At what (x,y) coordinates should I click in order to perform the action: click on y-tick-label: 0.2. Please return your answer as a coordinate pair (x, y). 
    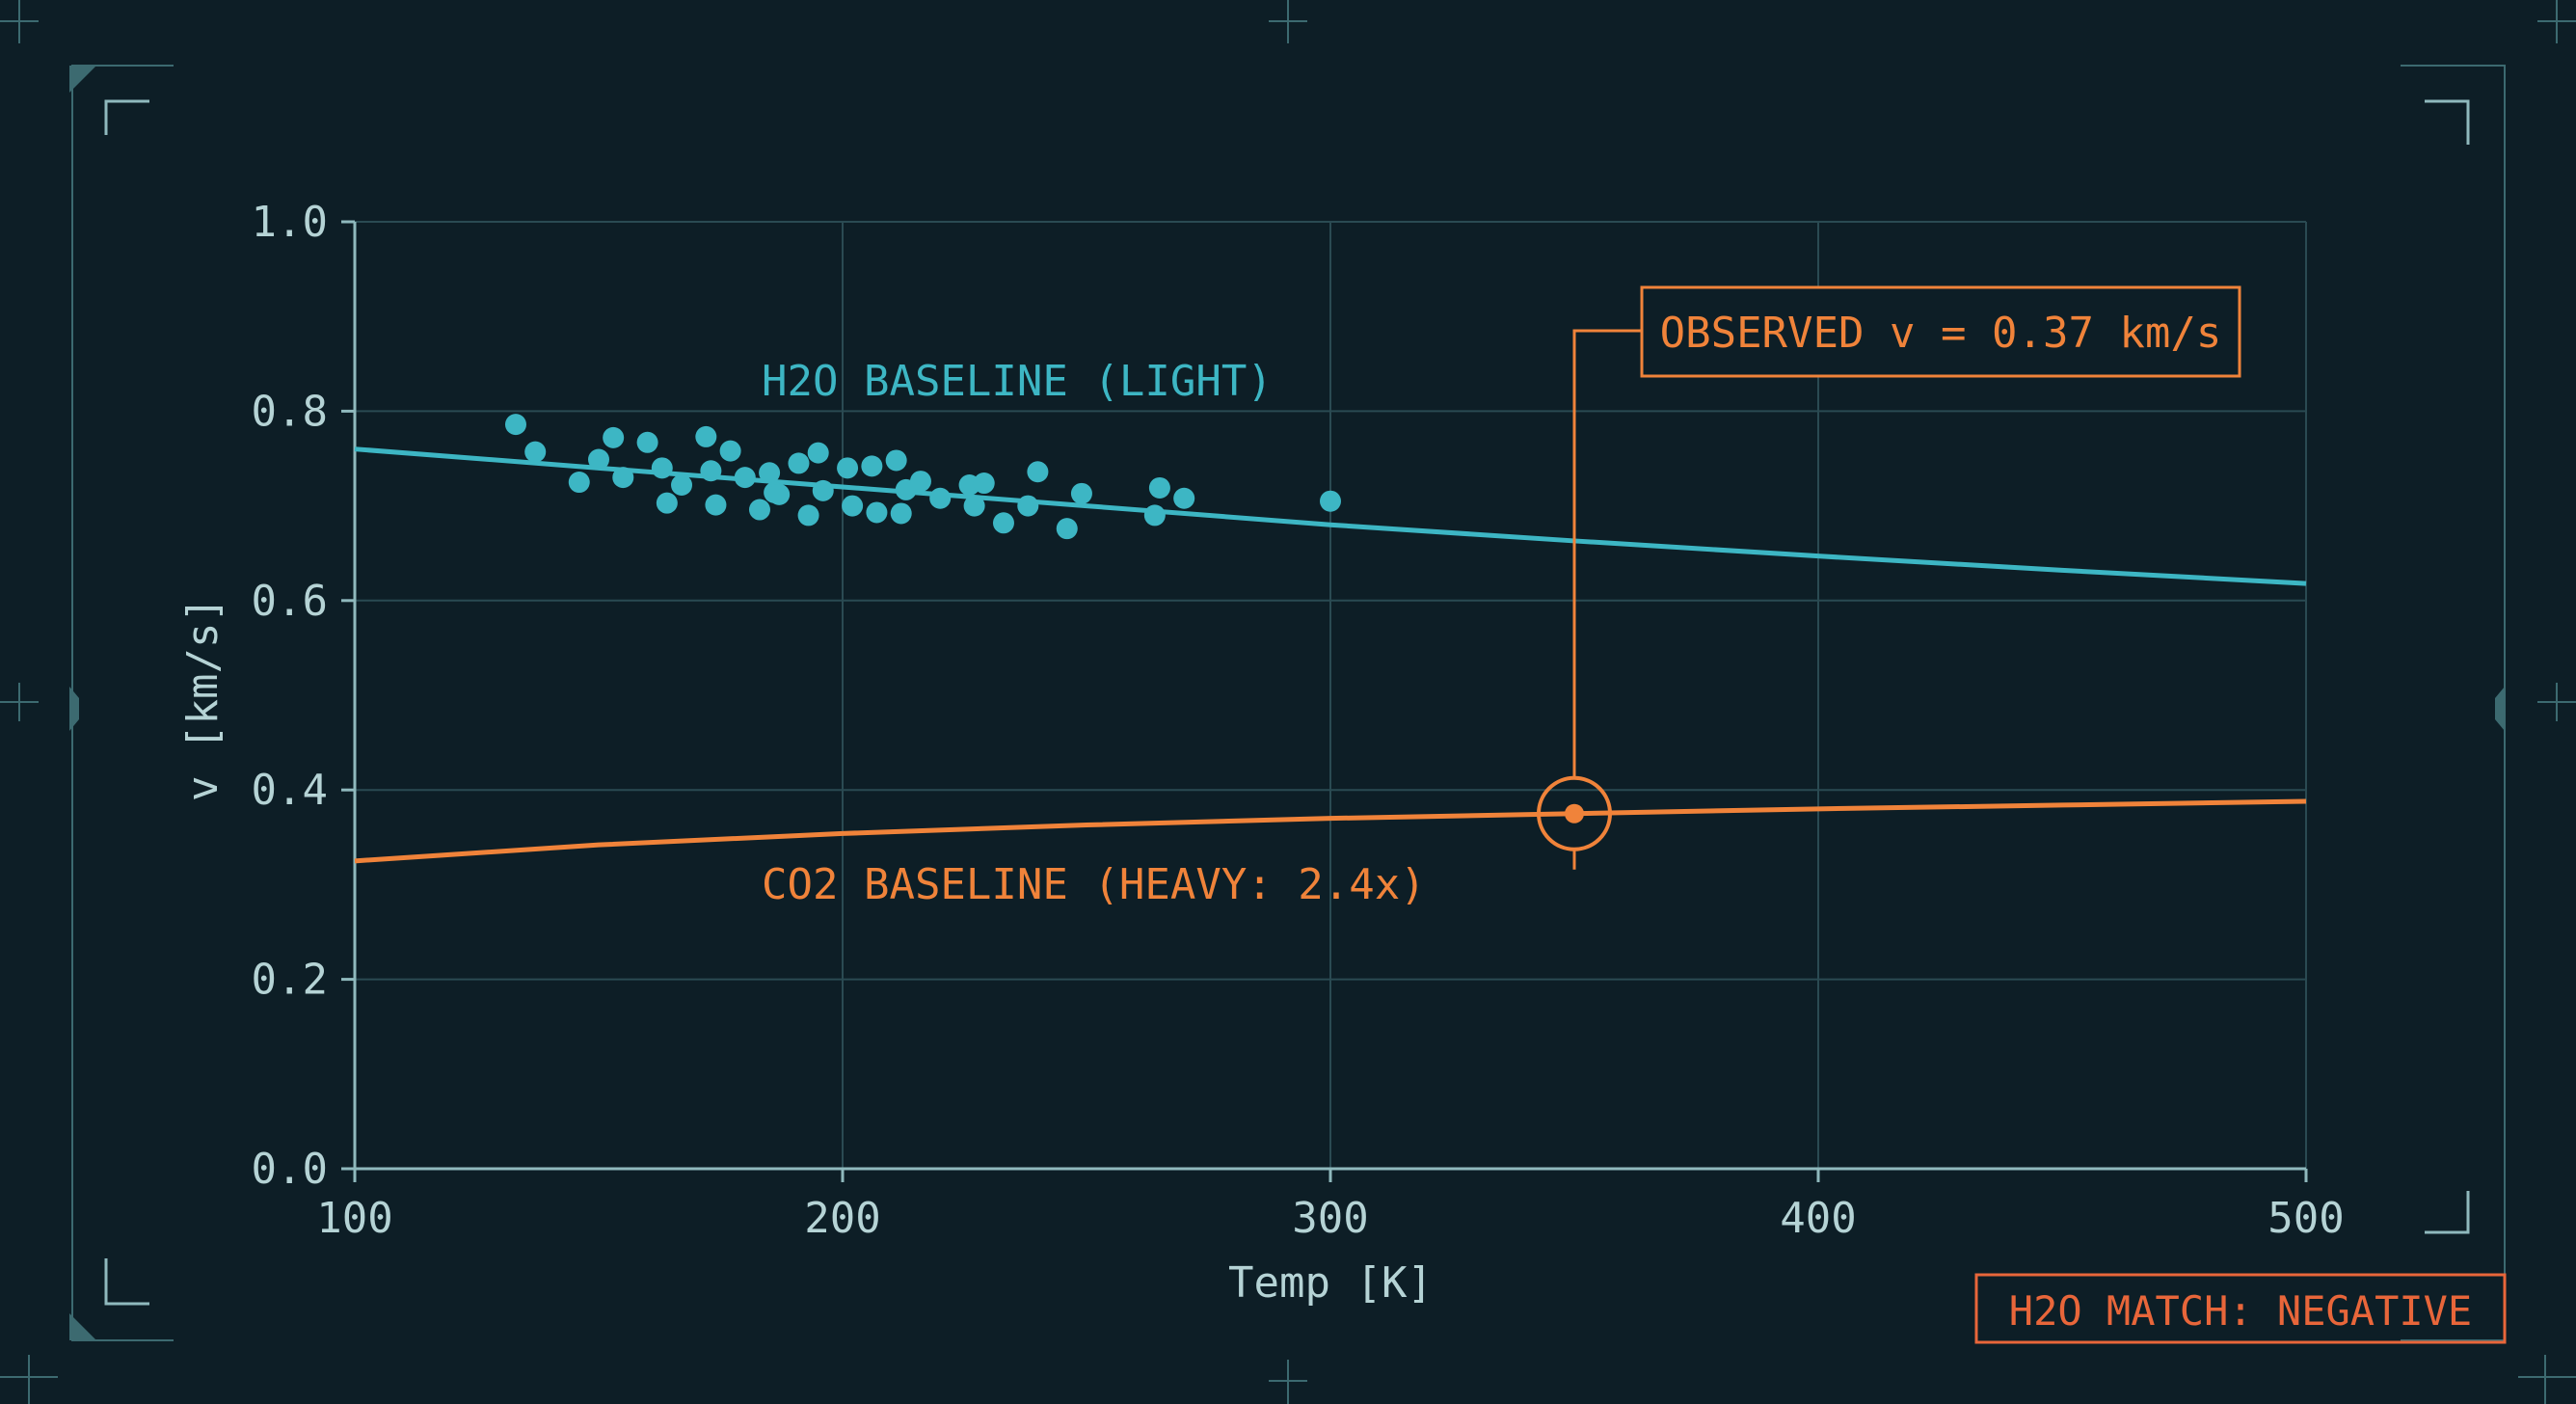
    Looking at the image, I should click on (290, 980).